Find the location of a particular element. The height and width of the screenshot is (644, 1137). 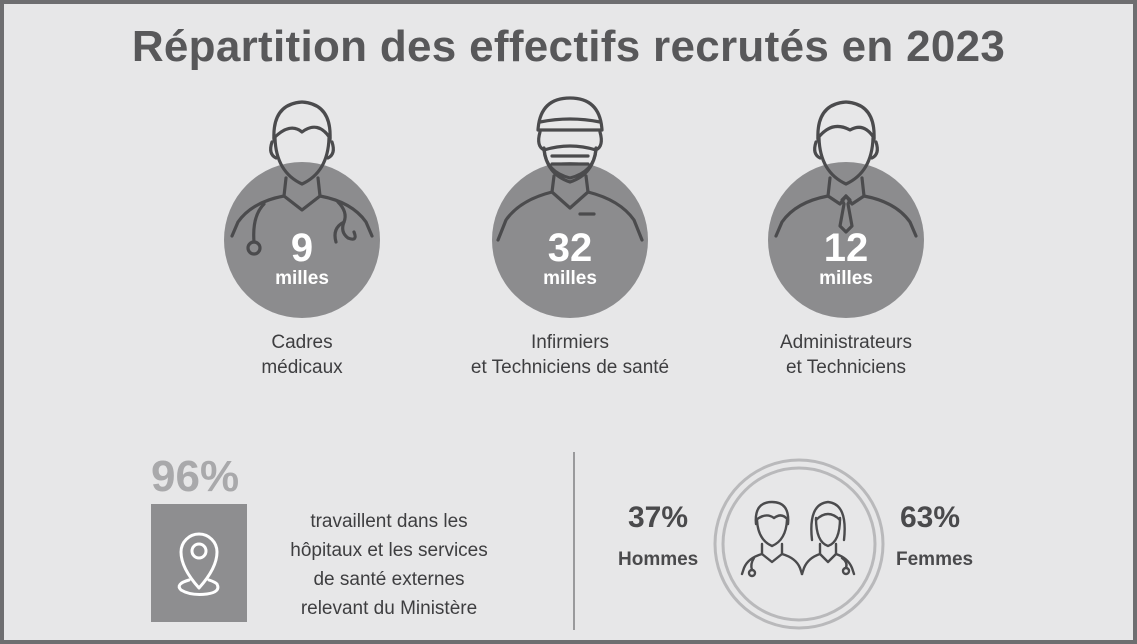

section-divider is located at coordinates (574, 541).